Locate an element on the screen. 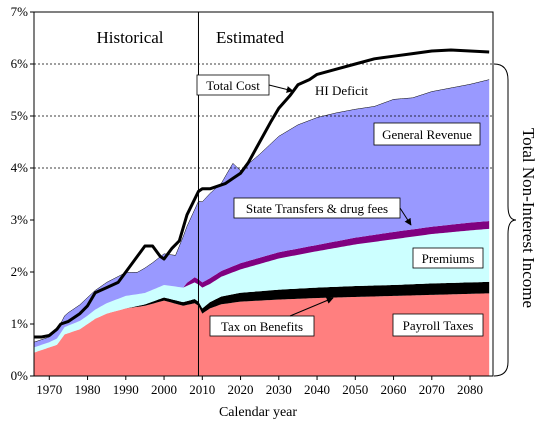 The height and width of the screenshot is (421, 537). x-tick-label: 2080 is located at coordinates (470, 389).